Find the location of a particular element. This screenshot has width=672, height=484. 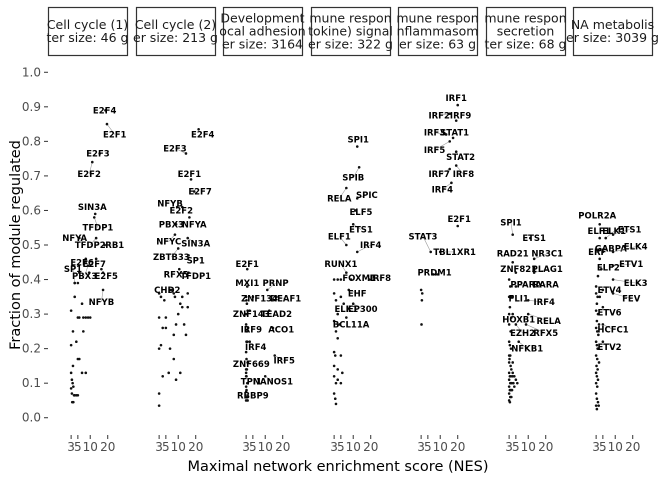

gene-label: FOXM1 is located at coordinates (359, 279).